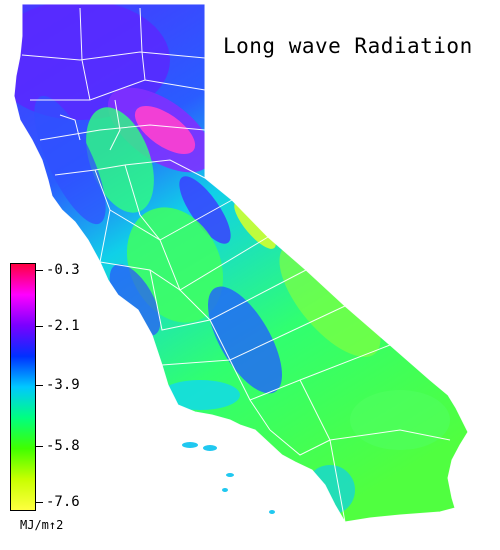  I want to click on legend-tick-label: -3.9, so click(63, 385).